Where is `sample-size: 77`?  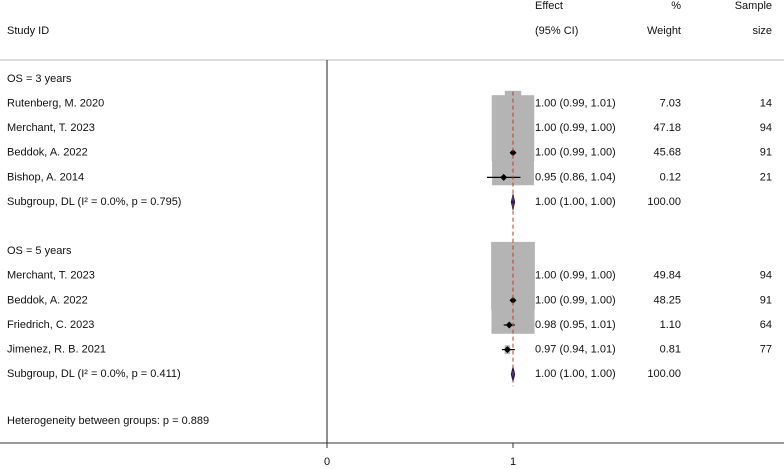 sample-size: 77 is located at coordinates (766, 350).